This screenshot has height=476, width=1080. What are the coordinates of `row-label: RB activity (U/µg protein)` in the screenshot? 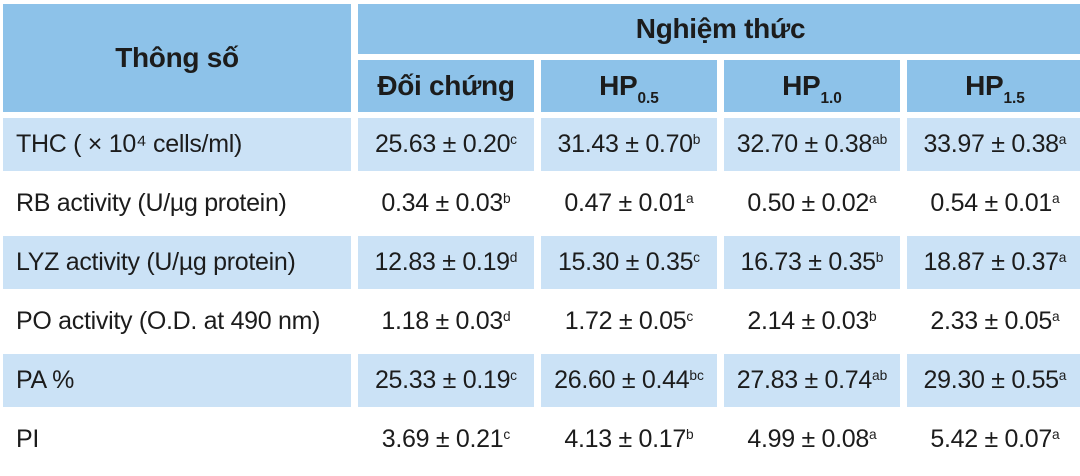 It's located at (151, 203).